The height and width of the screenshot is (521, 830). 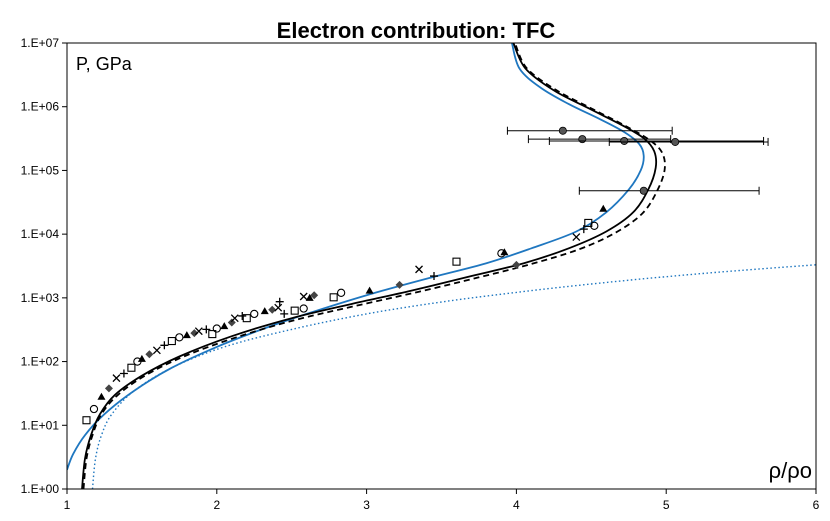 I want to click on y-tick-label: 1.E+04, so click(x=40, y=234).